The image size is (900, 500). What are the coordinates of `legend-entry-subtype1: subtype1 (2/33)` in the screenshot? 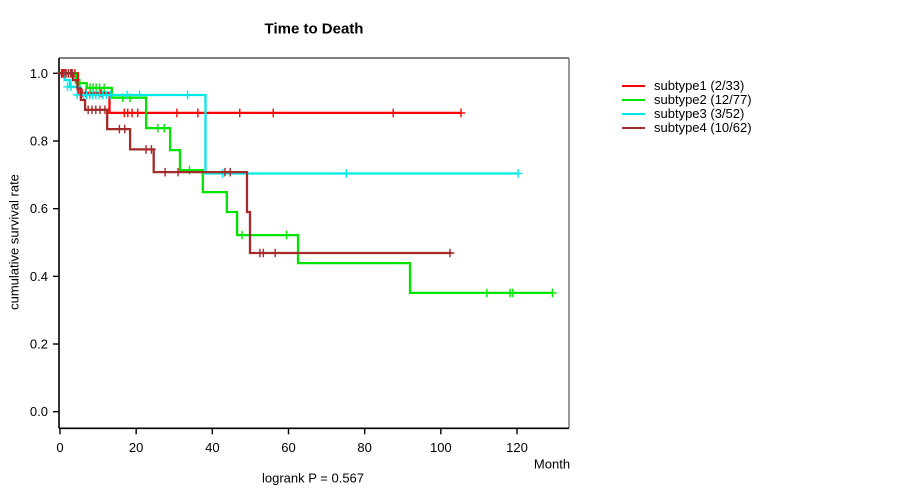 It's located at (687, 86).